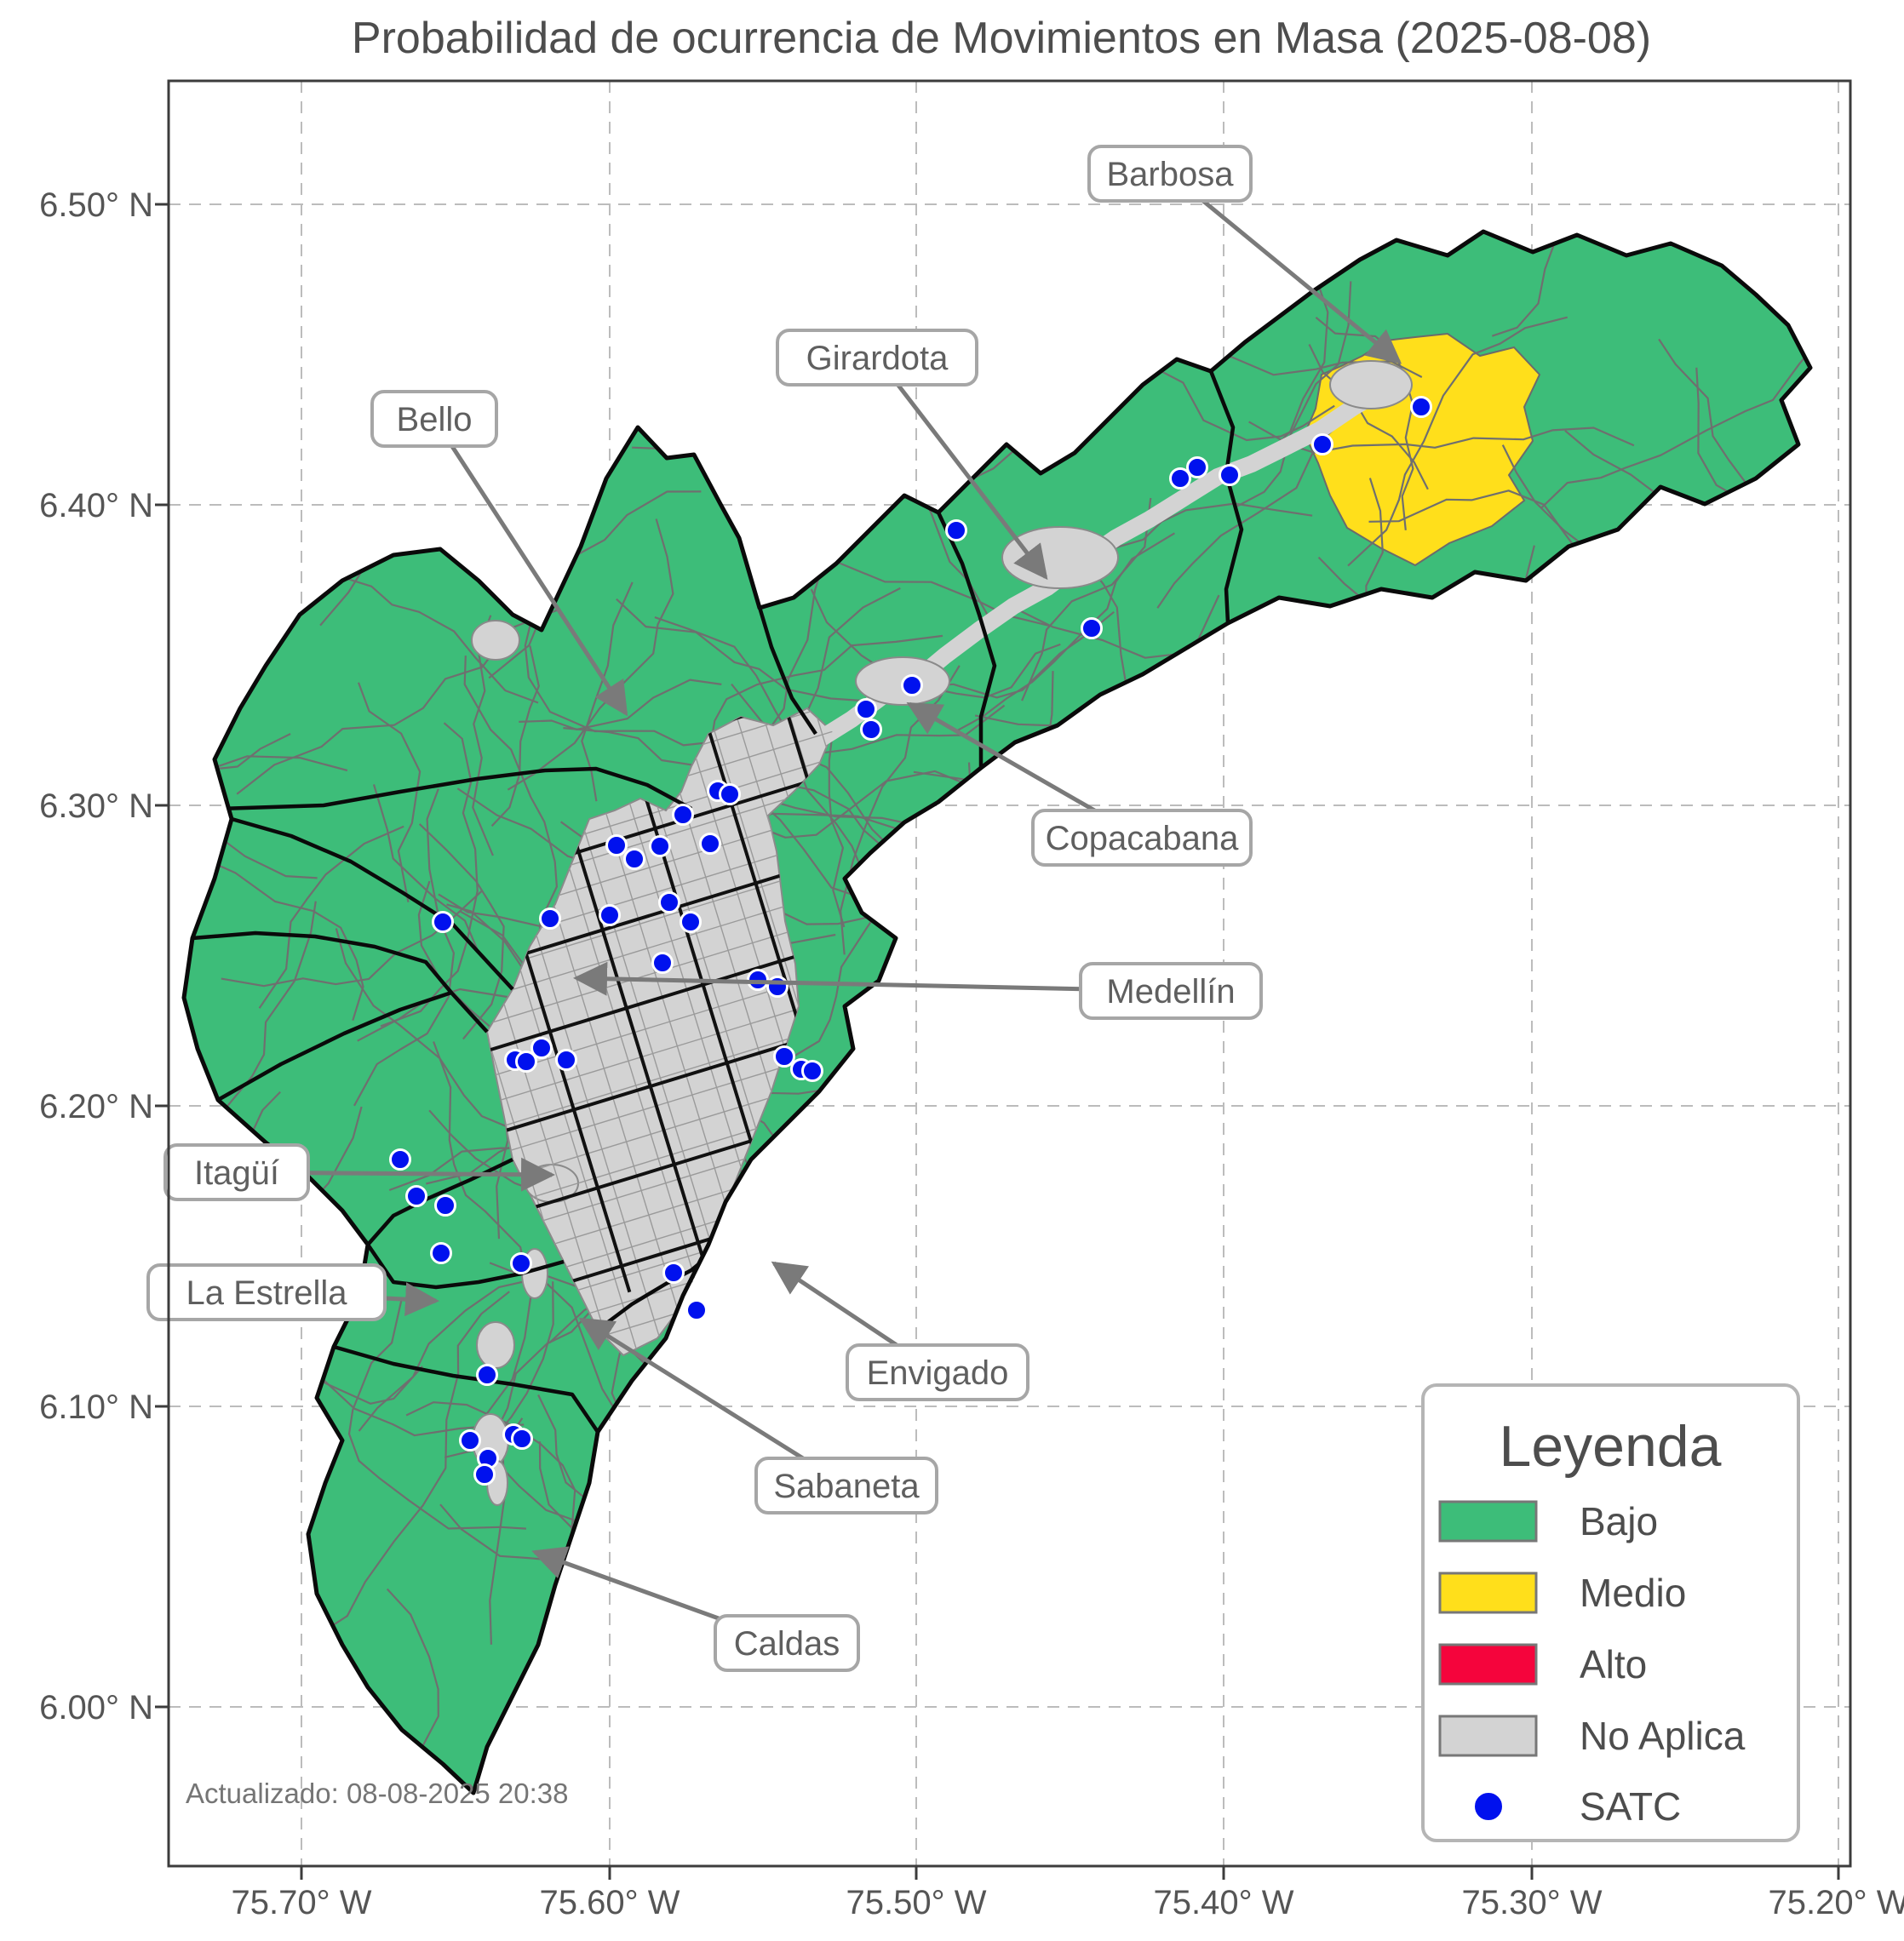 This screenshot has height=1941, width=1904. What do you see at coordinates (96, 505) in the screenshot?
I see `y-tick-label: 6.40° N` at bounding box center [96, 505].